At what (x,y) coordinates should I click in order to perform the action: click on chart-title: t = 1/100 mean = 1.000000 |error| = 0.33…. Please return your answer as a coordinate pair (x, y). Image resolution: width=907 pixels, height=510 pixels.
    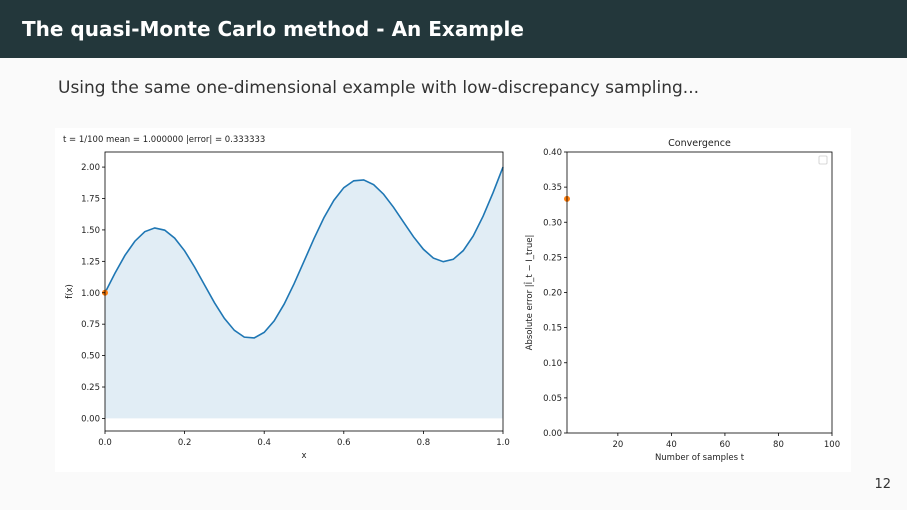
    Looking at the image, I should click on (164, 140).